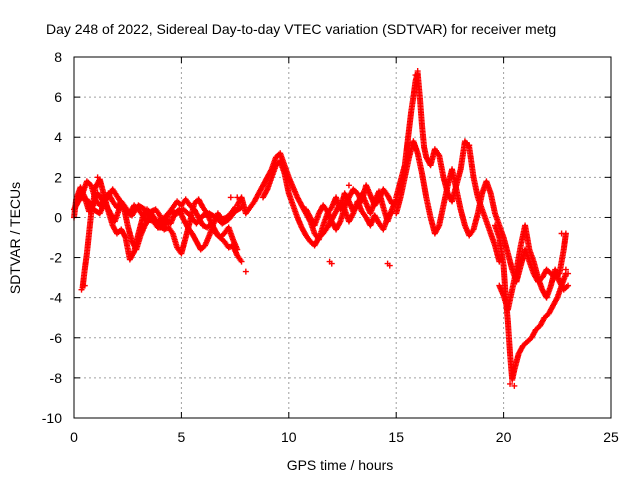 Image resolution: width=640 pixels, height=480 pixels. I want to click on y-tick-label: -6, so click(56, 338).